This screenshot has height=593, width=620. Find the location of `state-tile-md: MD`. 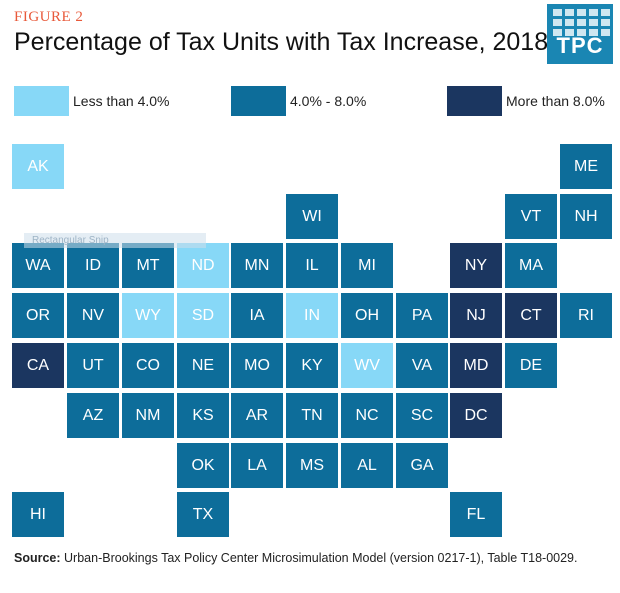

state-tile-md: MD is located at coordinates (476, 365).